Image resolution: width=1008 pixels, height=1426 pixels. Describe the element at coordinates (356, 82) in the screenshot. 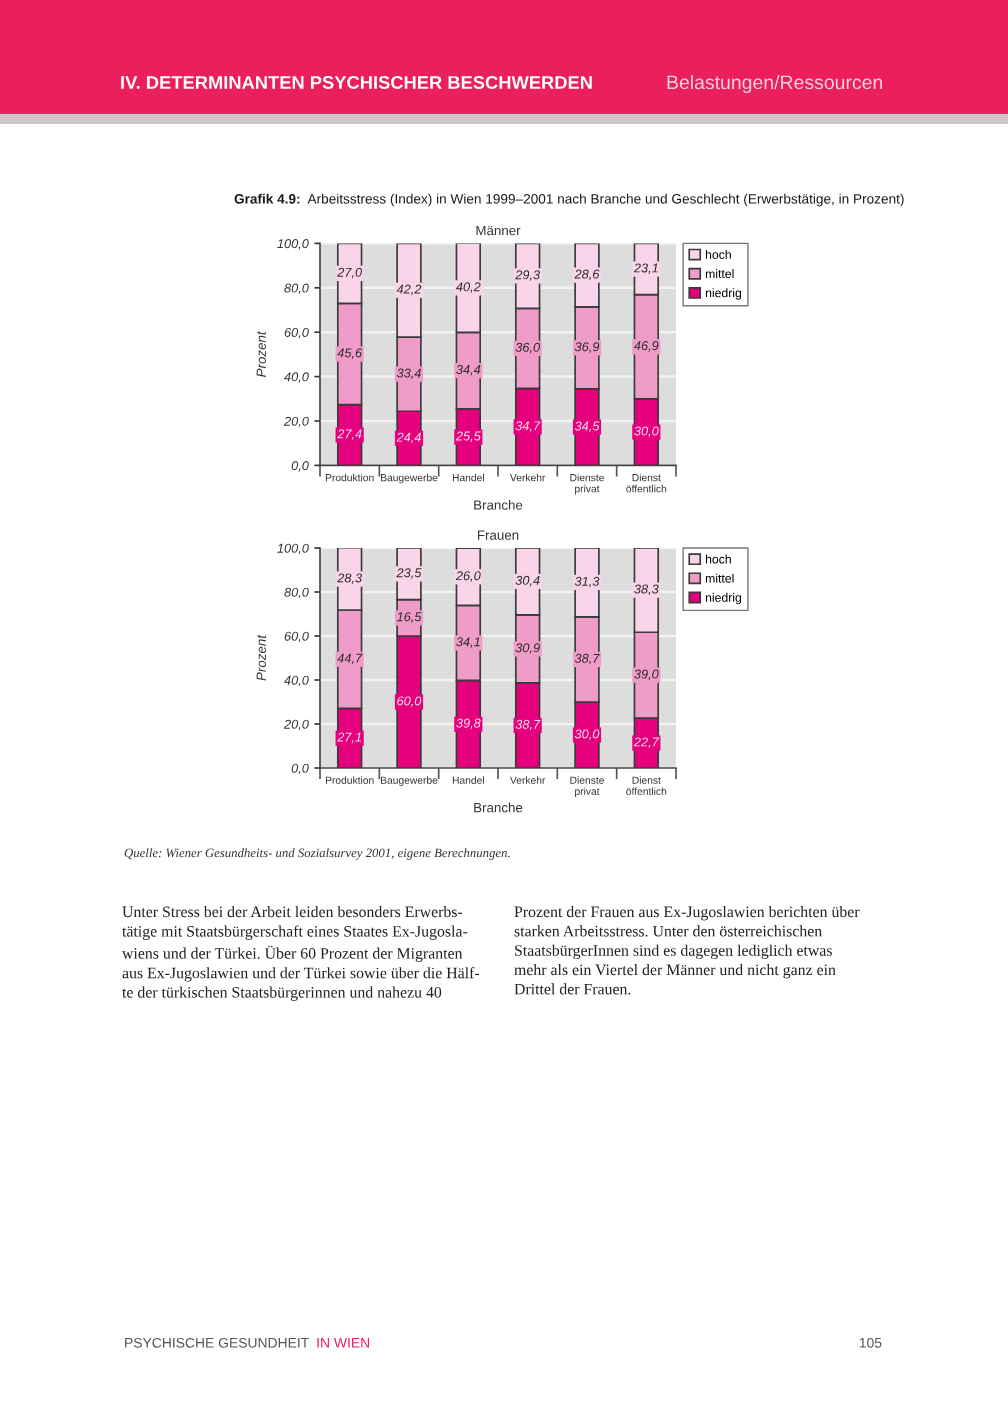

I see `text: IV. DETERMINANTEN PSYCHISCHER BESCHWERDEN` at that location.